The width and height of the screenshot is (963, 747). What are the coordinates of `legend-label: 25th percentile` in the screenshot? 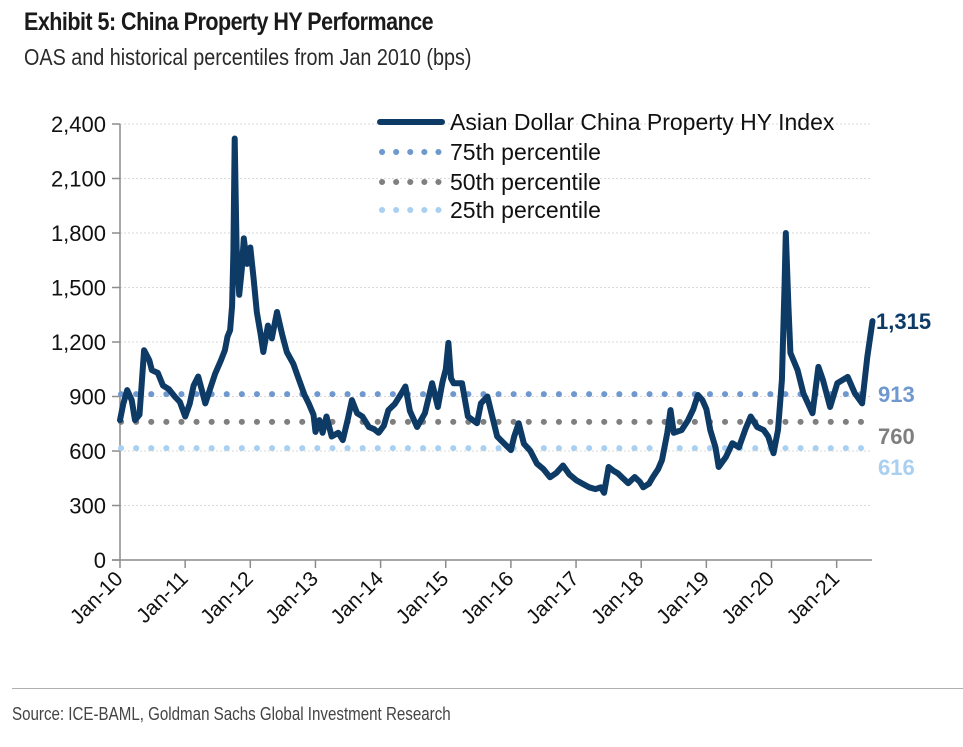 It's located at (525, 210).